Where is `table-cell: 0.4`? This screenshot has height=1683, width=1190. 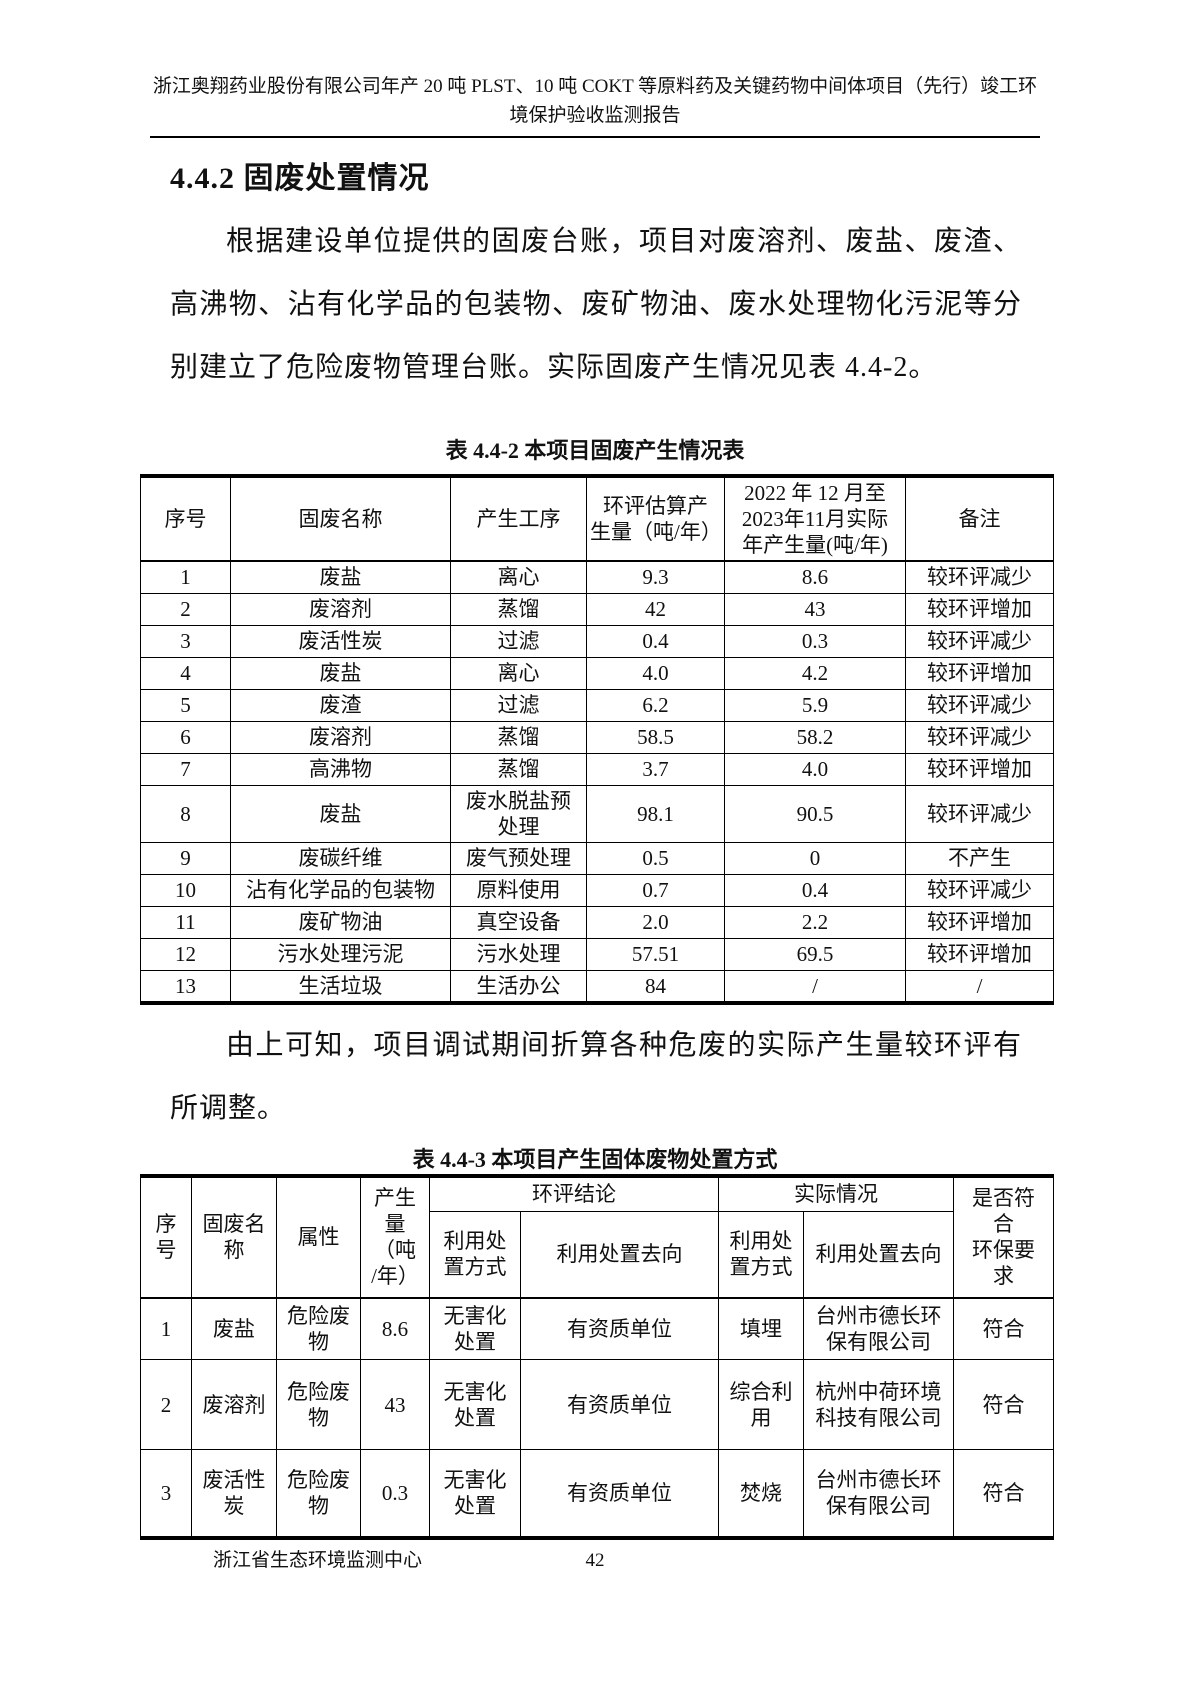
table-cell: 0.4 is located at coordinates (815, 890).